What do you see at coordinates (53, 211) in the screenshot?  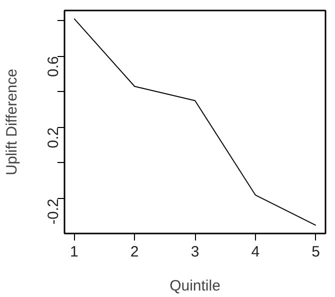 I see `y-tick-label: -0.2` at bounding box center [53, 211].